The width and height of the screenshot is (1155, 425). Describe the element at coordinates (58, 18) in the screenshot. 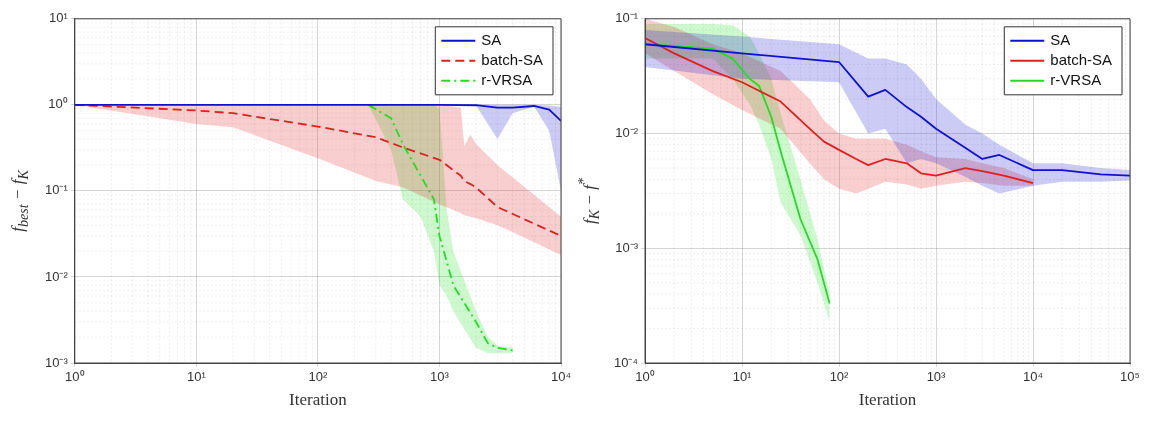

I see `y-tick-label: 10¹` at that location.